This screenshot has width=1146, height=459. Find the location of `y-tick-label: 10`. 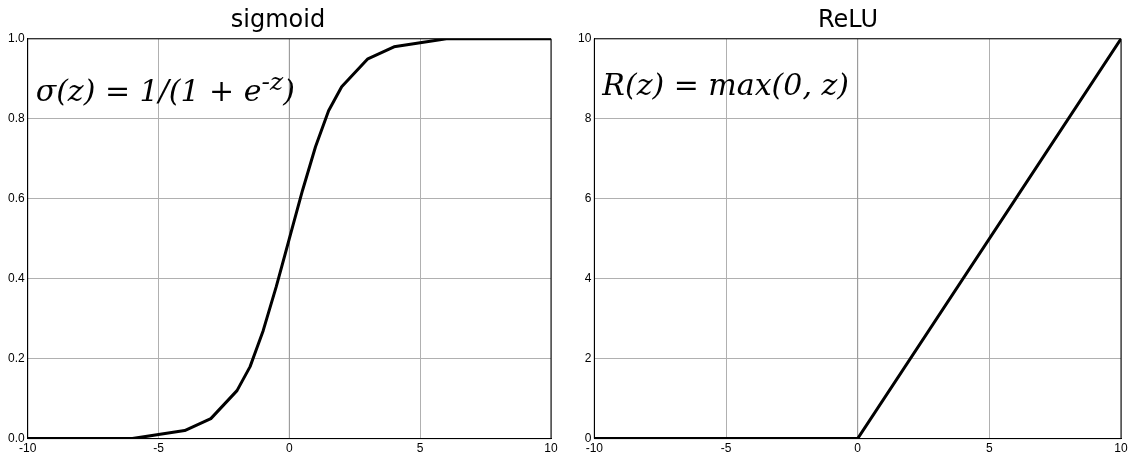

y-tick-label: 10 is located at coordinates (584, 38).